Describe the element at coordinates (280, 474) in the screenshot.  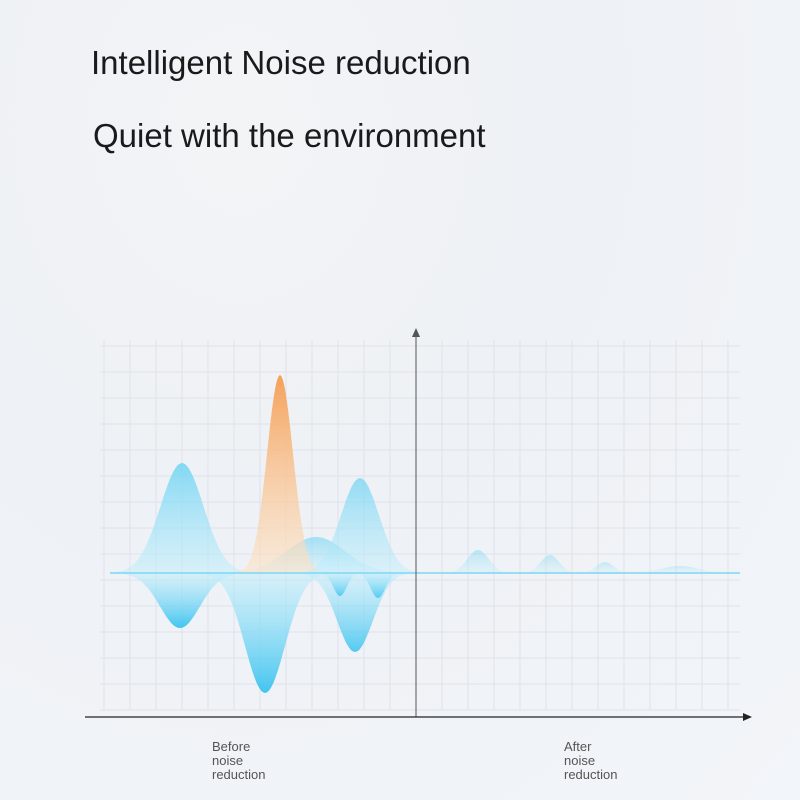
I see `orange-wave` at that location.